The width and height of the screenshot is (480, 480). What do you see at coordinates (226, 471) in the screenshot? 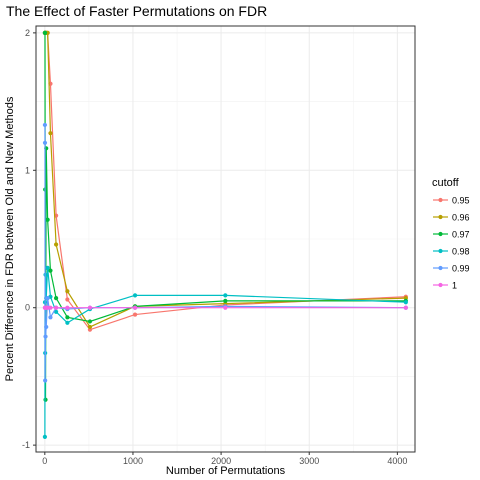
I see `x-axis-label: Number of Permutations` at bounding box center [226, 471].